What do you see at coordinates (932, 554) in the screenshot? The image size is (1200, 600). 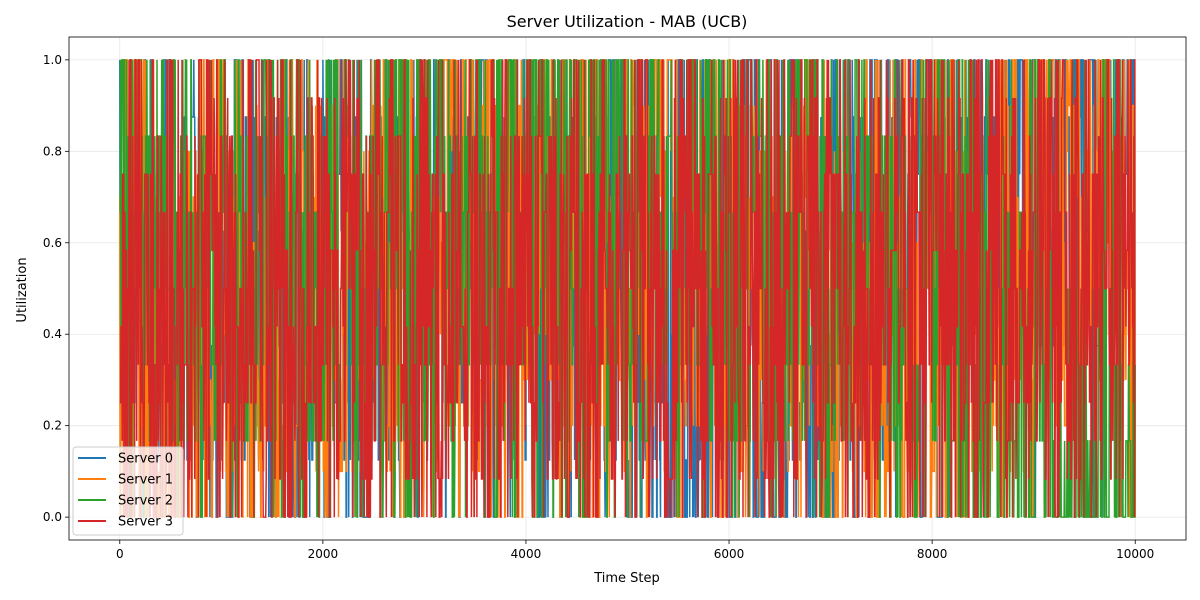 I see `x-tick-label: 8000` at bounding box center [932, 554].